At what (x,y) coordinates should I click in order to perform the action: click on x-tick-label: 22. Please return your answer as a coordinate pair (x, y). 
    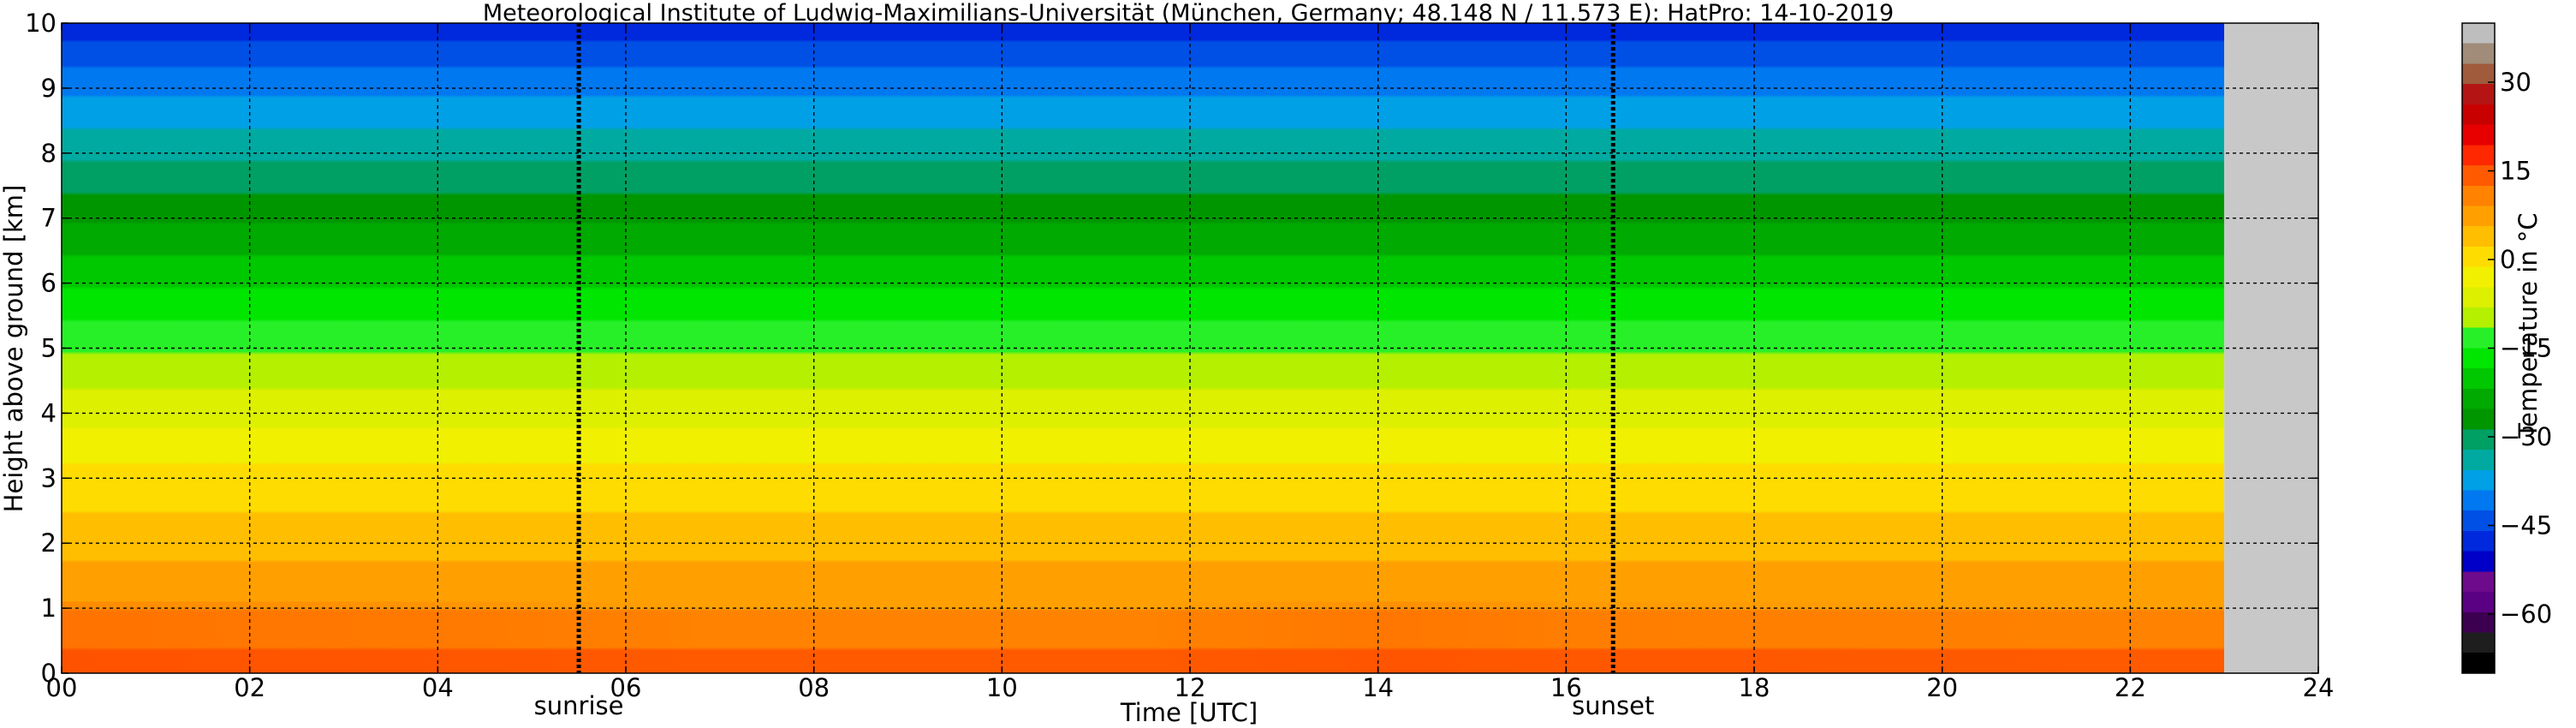
    Looking at the image, I should click on (2130, 687).